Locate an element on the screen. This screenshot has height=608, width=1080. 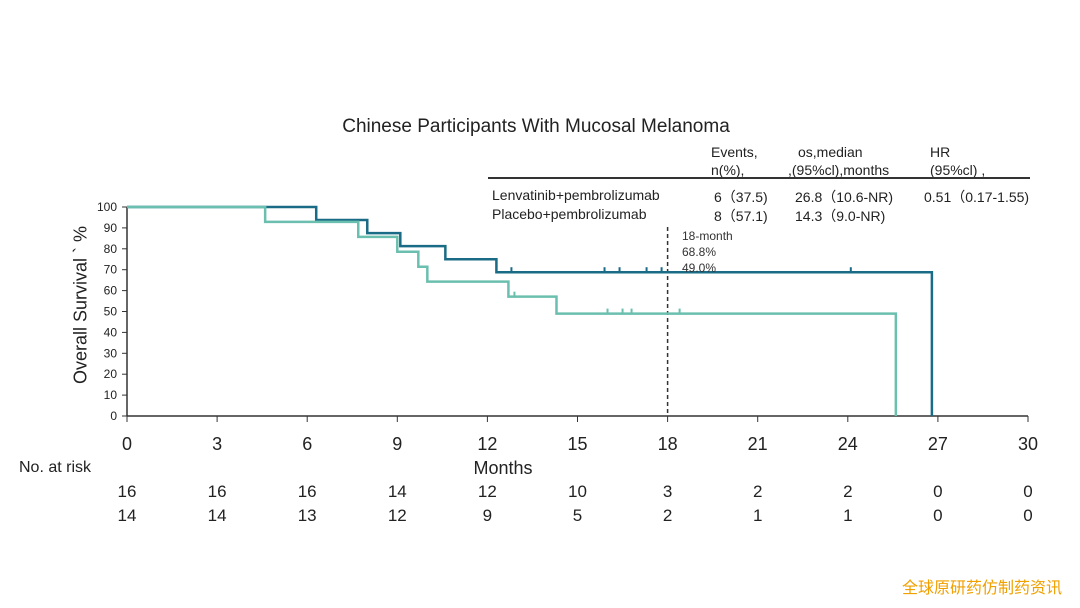
annotations: 18-month 68.8% 49.0% is located at coordinates (707, 252).